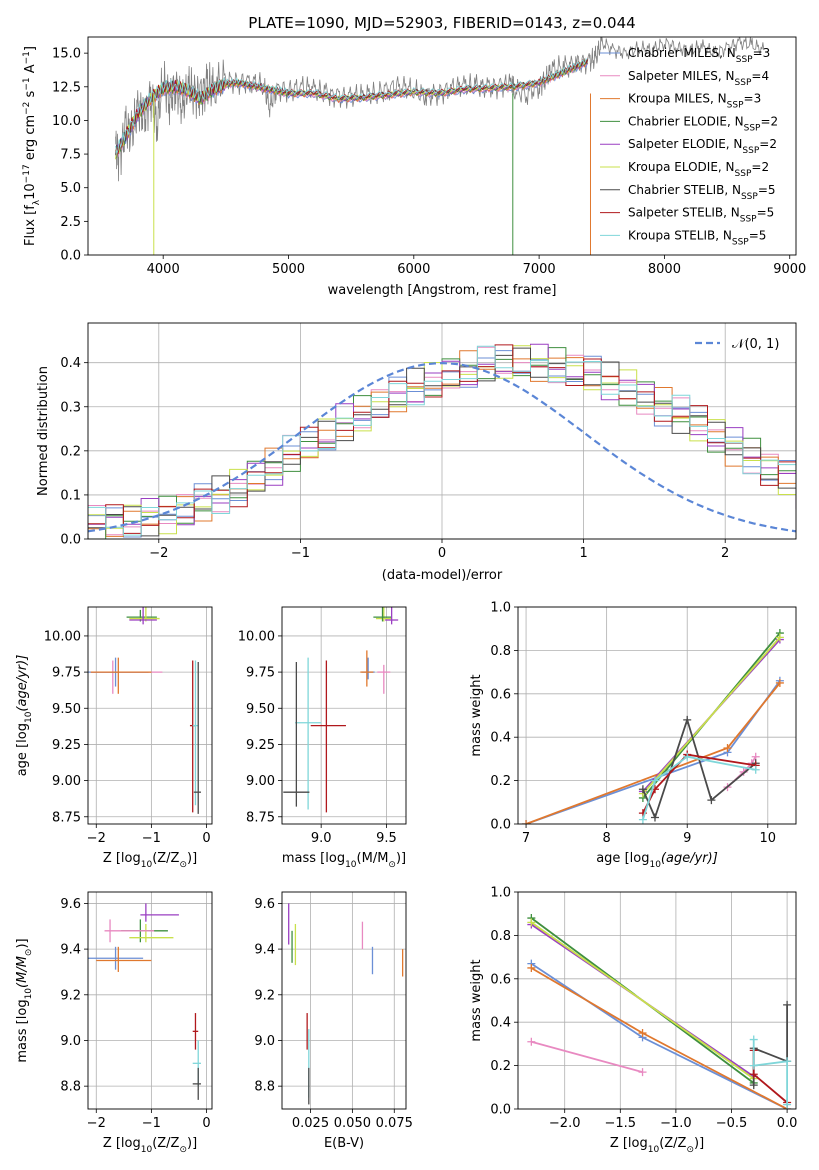  Describe the element at coordinates (698, 78) in the screenshot. I see `spectrum-legend-label: Salpeter MILES, NSSP=4` at that location.